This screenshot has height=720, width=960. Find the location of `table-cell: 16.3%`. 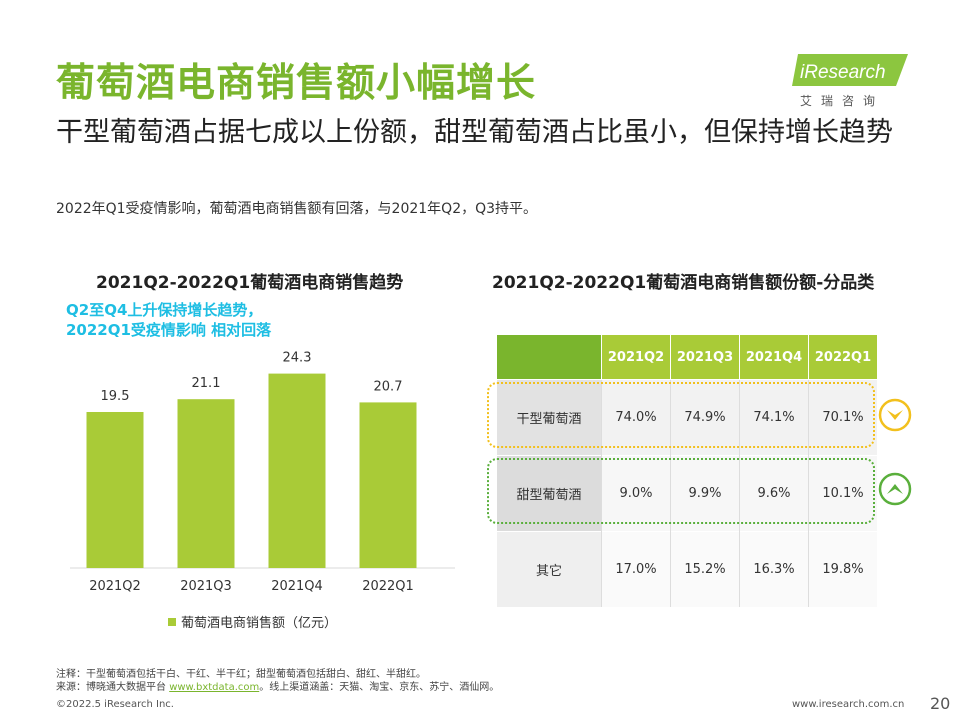

table-cell: 16.3% is located at coordinates (774, 569).